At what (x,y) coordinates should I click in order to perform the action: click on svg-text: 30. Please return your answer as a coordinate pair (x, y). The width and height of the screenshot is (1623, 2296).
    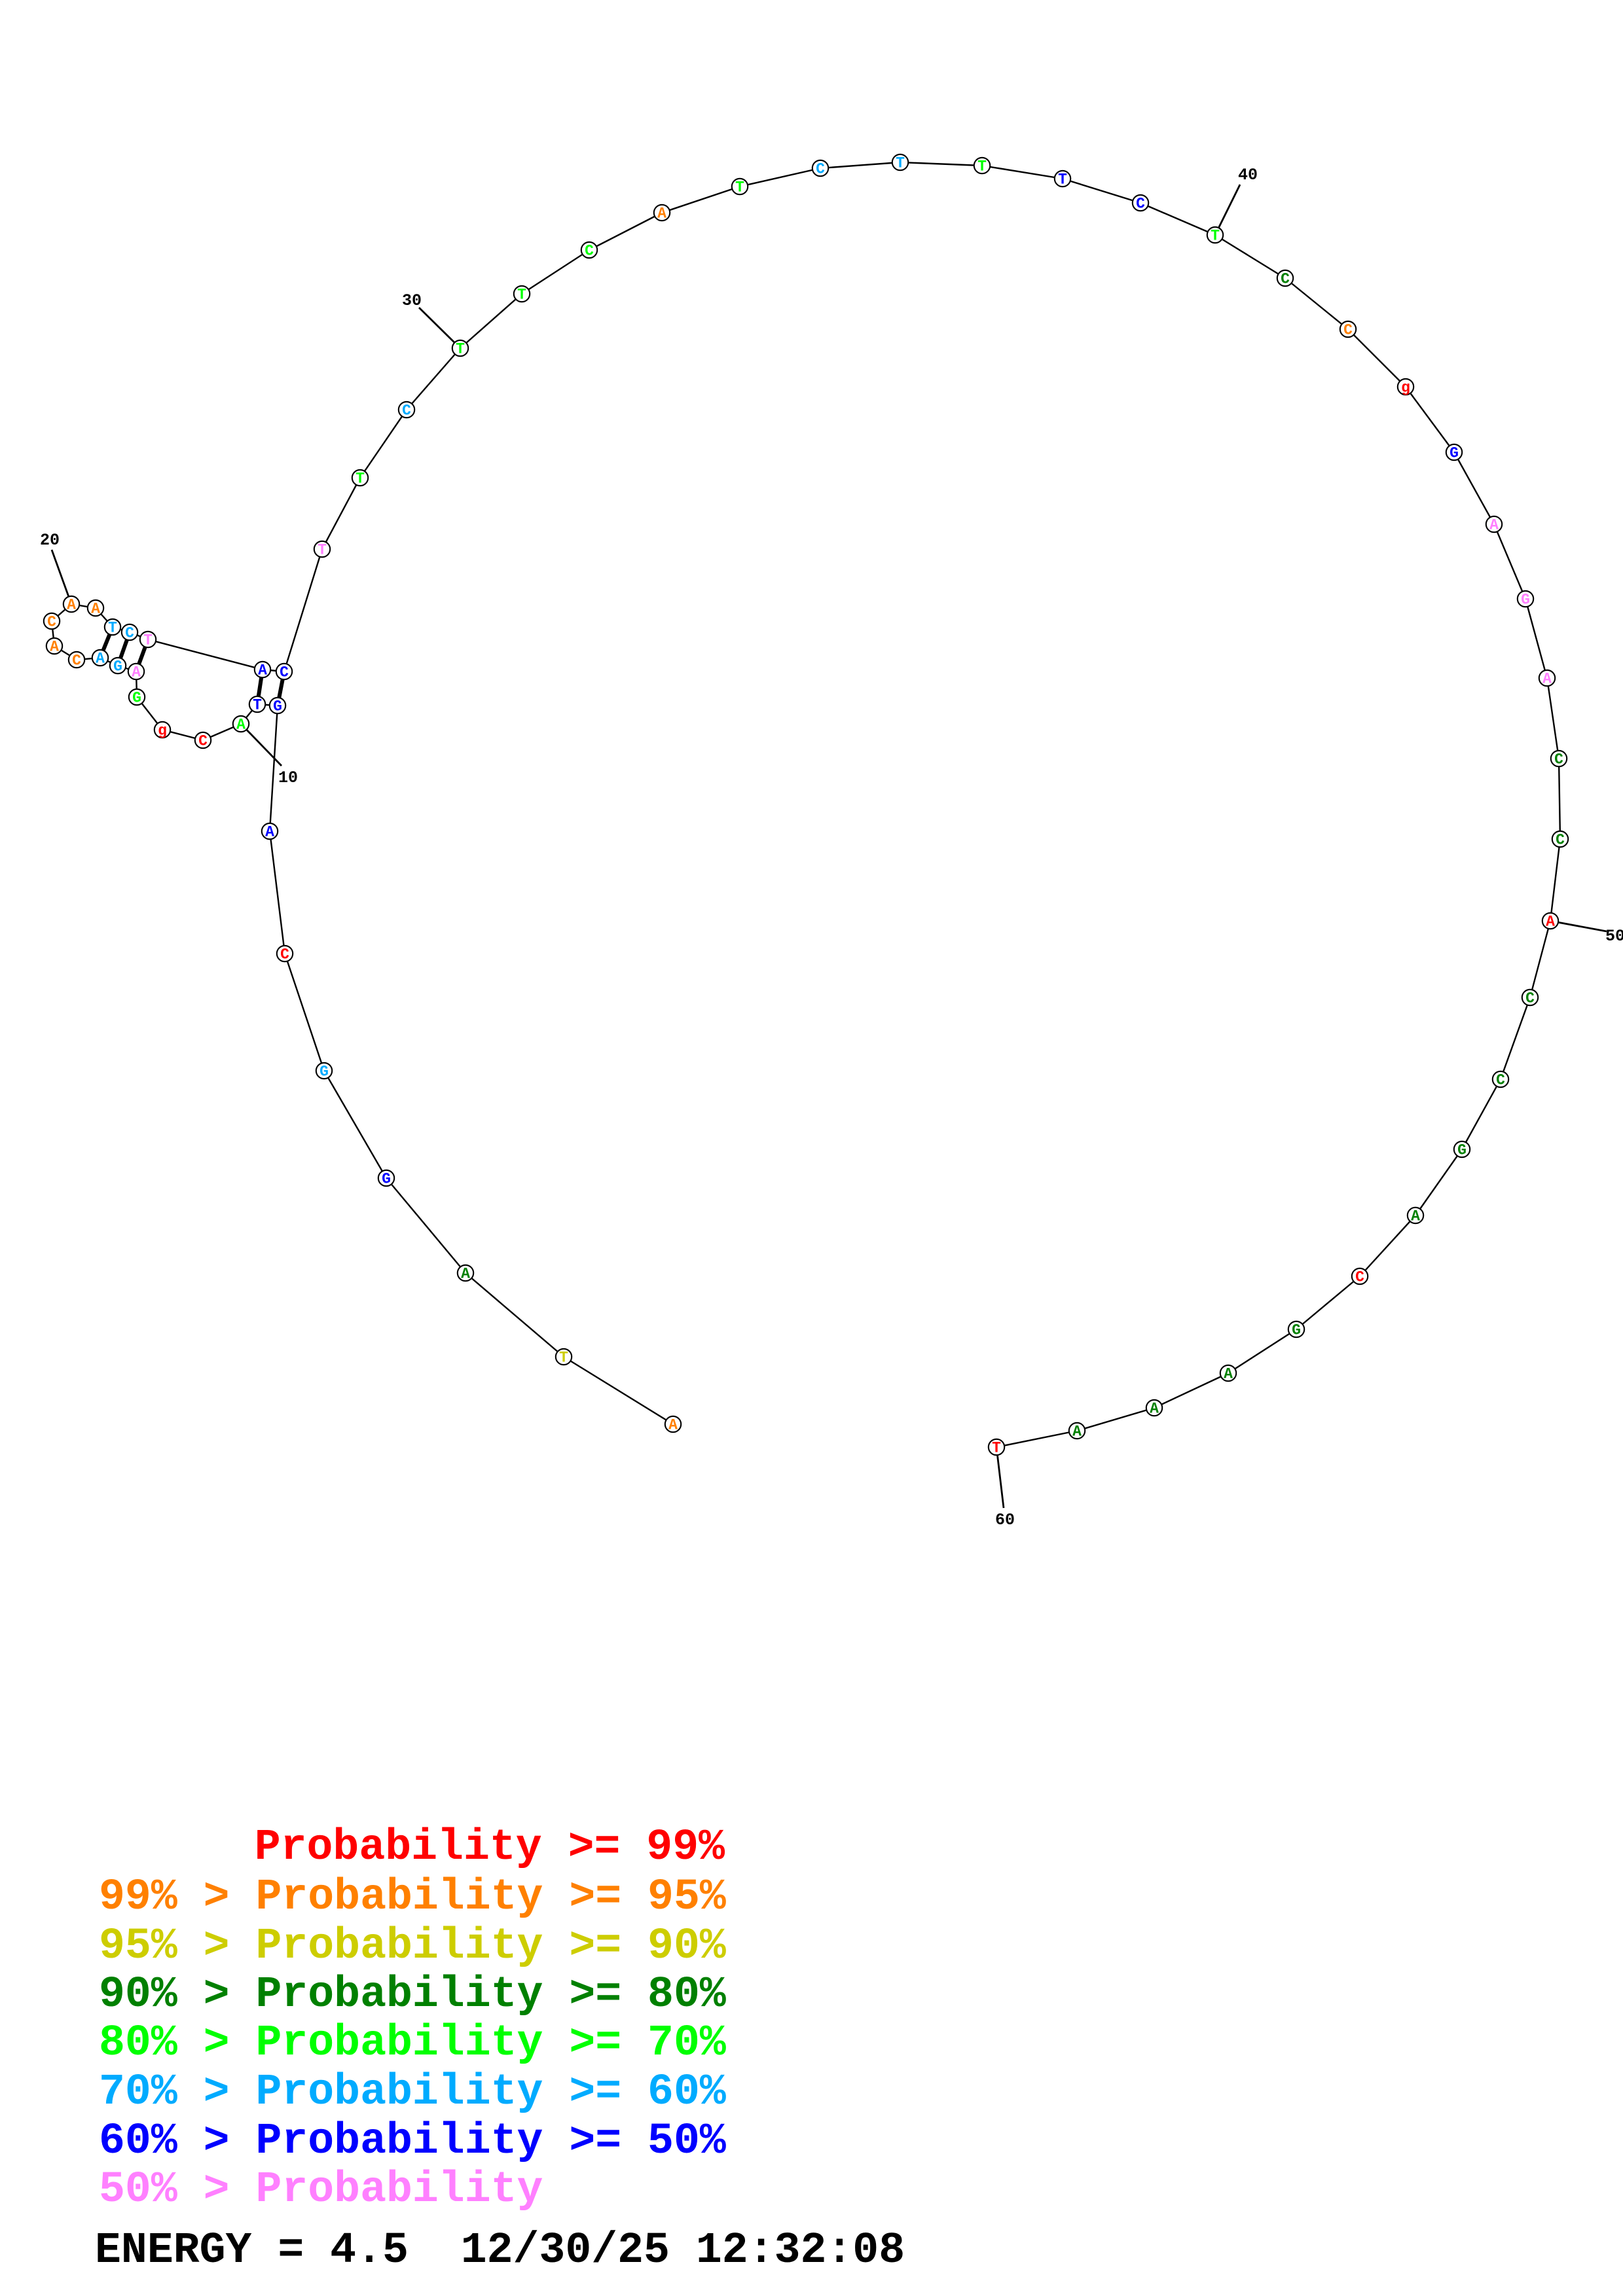
    Looking at the image, I should click on (412, 300).